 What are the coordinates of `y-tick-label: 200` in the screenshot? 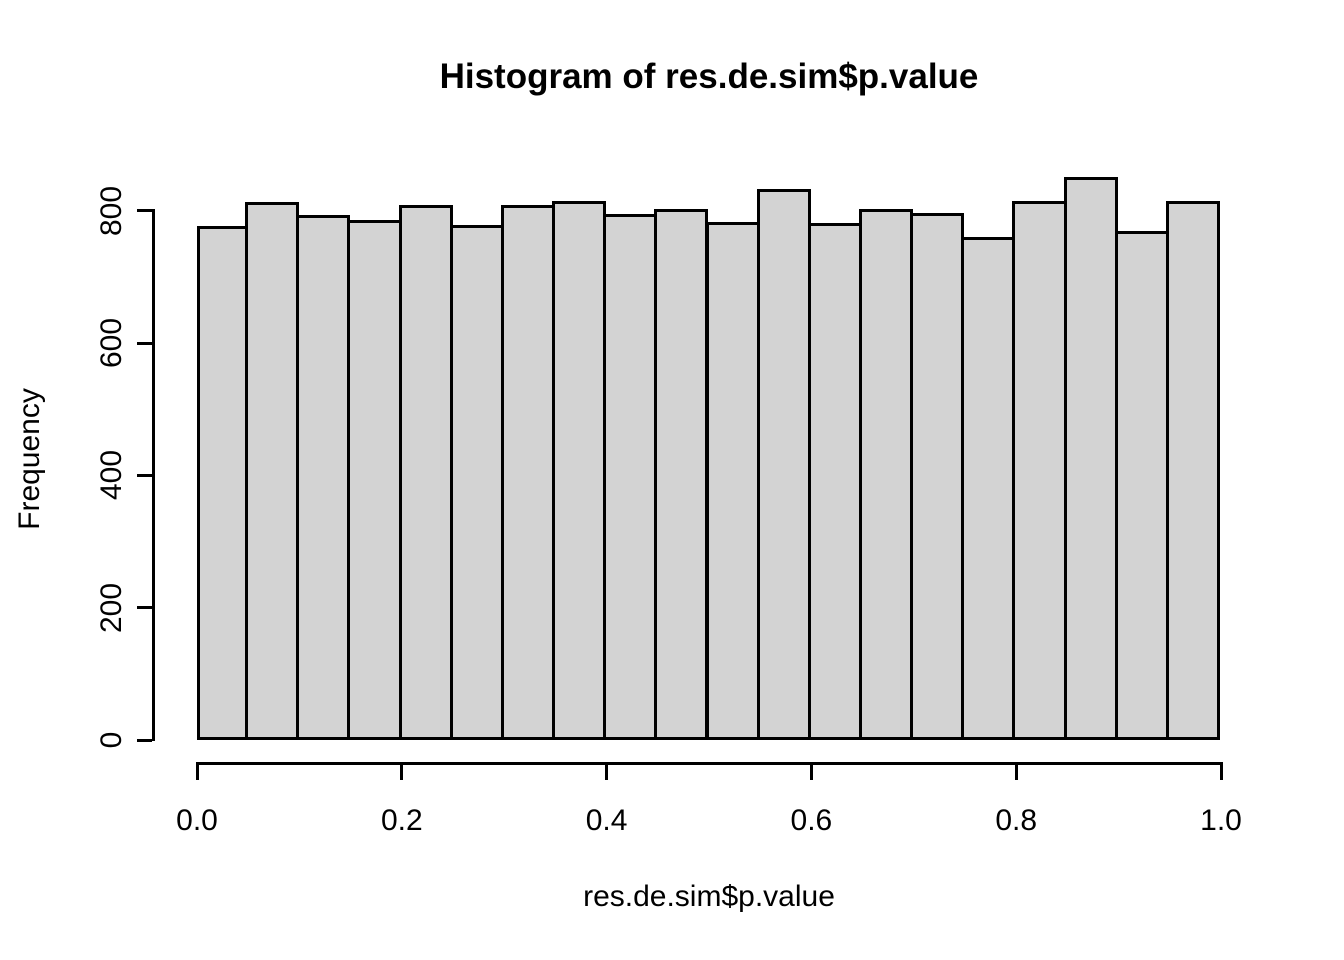 It's located at (111, 607).